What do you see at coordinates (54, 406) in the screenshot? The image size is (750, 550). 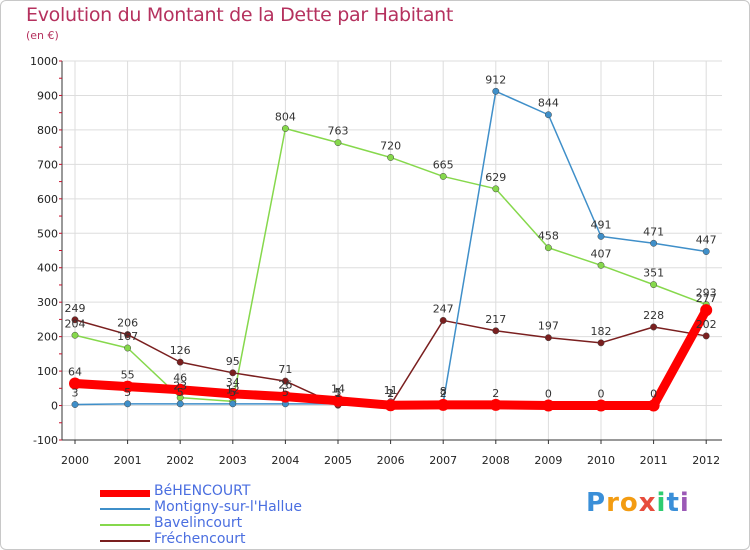 I see `y-tick-label: 0` at bounding box center [54, 406].